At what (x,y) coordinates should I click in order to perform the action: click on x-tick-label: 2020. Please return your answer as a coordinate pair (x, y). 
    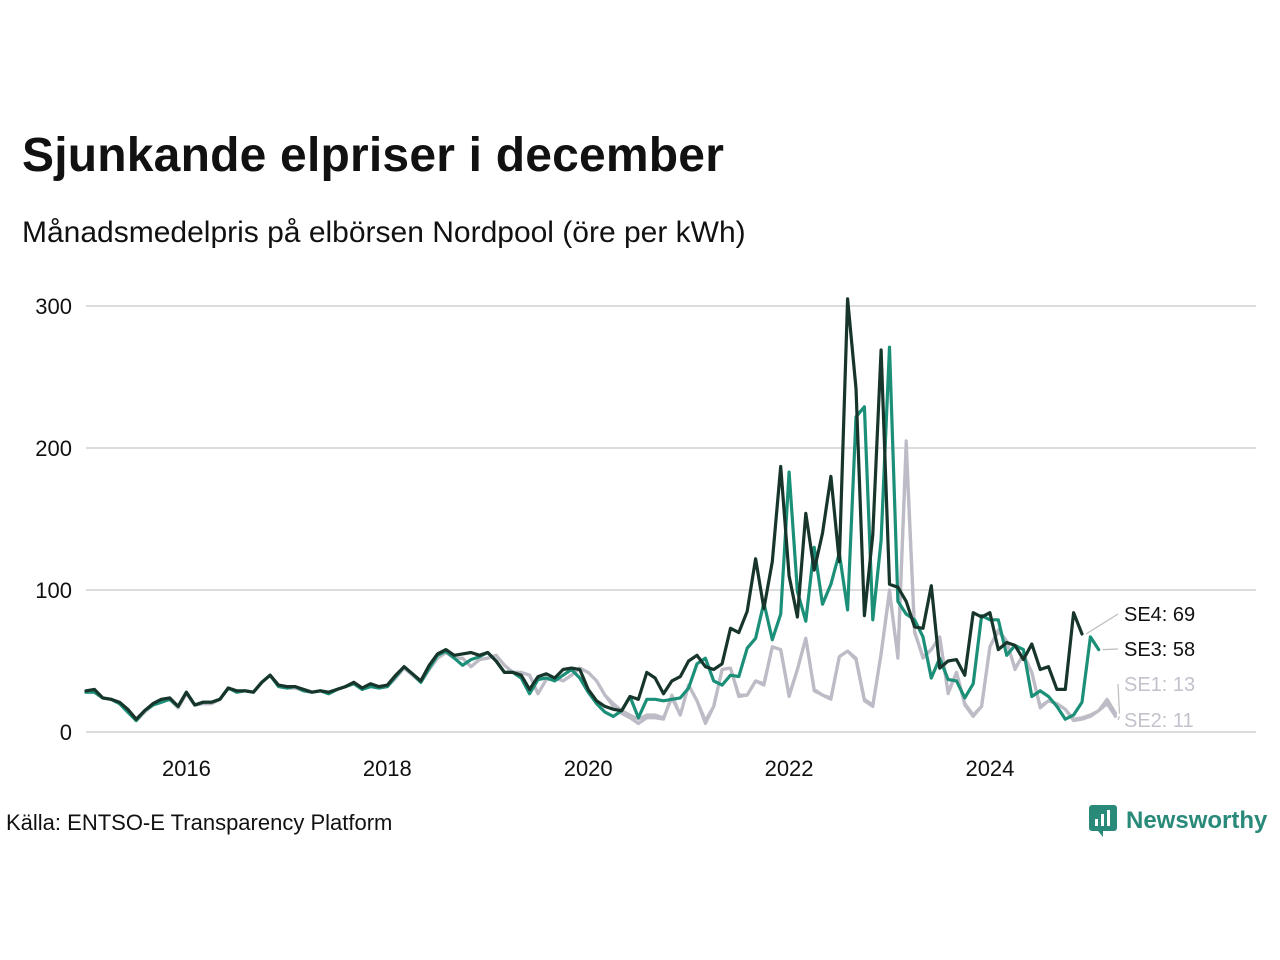
    Looking at the image, I should click on (588, 768).